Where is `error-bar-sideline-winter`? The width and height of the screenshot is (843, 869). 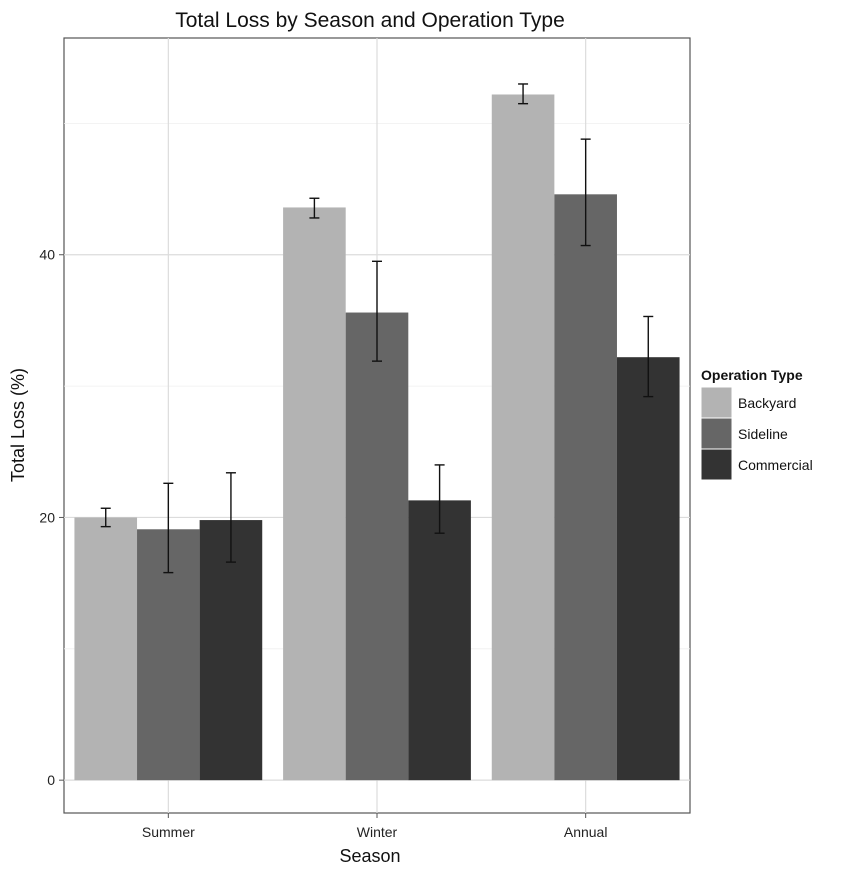
error-bar-sideline-winter is located at coordinates (377, 311).